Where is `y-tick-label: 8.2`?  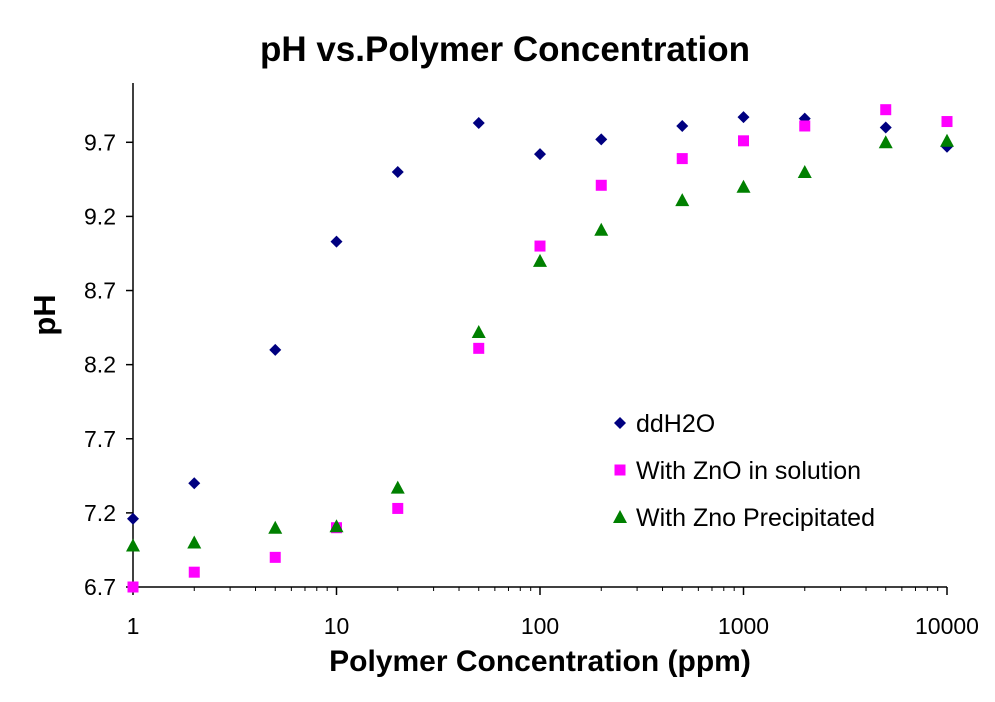 y-tick-label: 8.2 is located at coordinates (100, 365).